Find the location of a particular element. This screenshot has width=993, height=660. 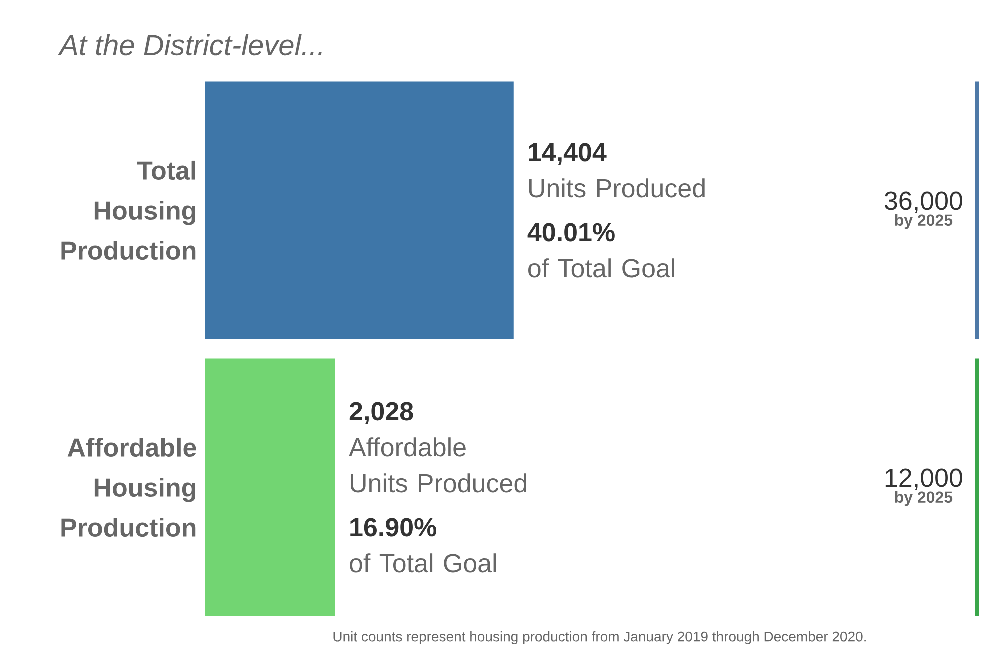

annotation: 2,028 is located at coordinates (382, 413).